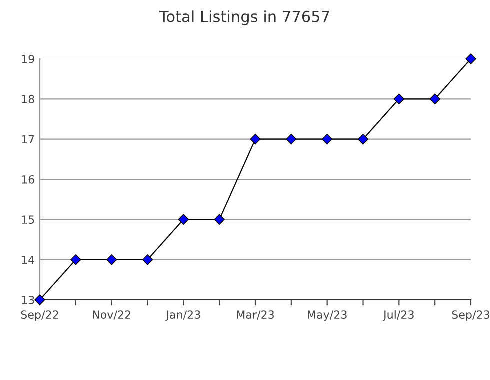  What do you see at coordinates (183, 316) in the screenshot?
I see `x-tick-label: Jan/23` at bounding box center [183, 316].